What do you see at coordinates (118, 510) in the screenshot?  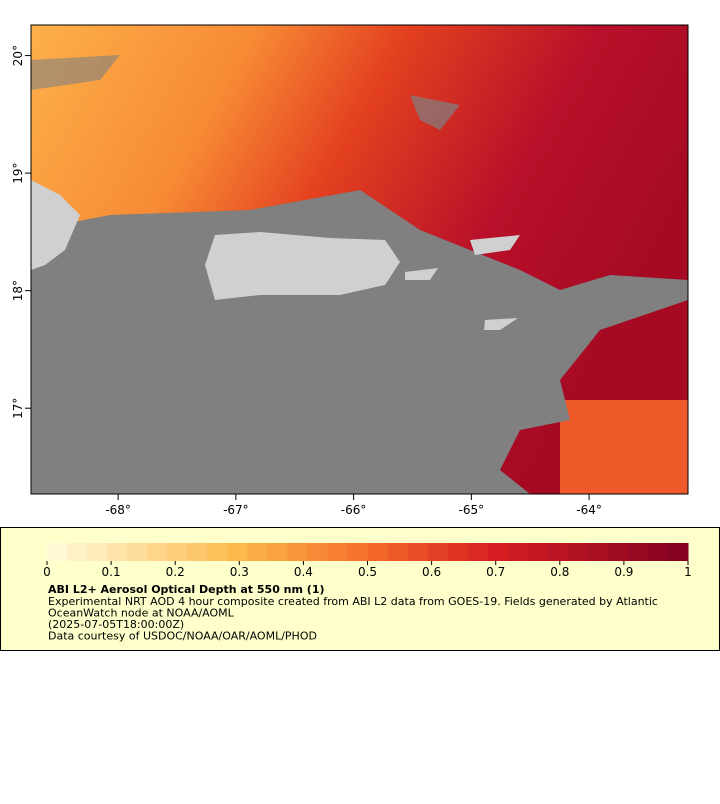 I see `x-tick-label: -68°` at bounding box center [118, 510].